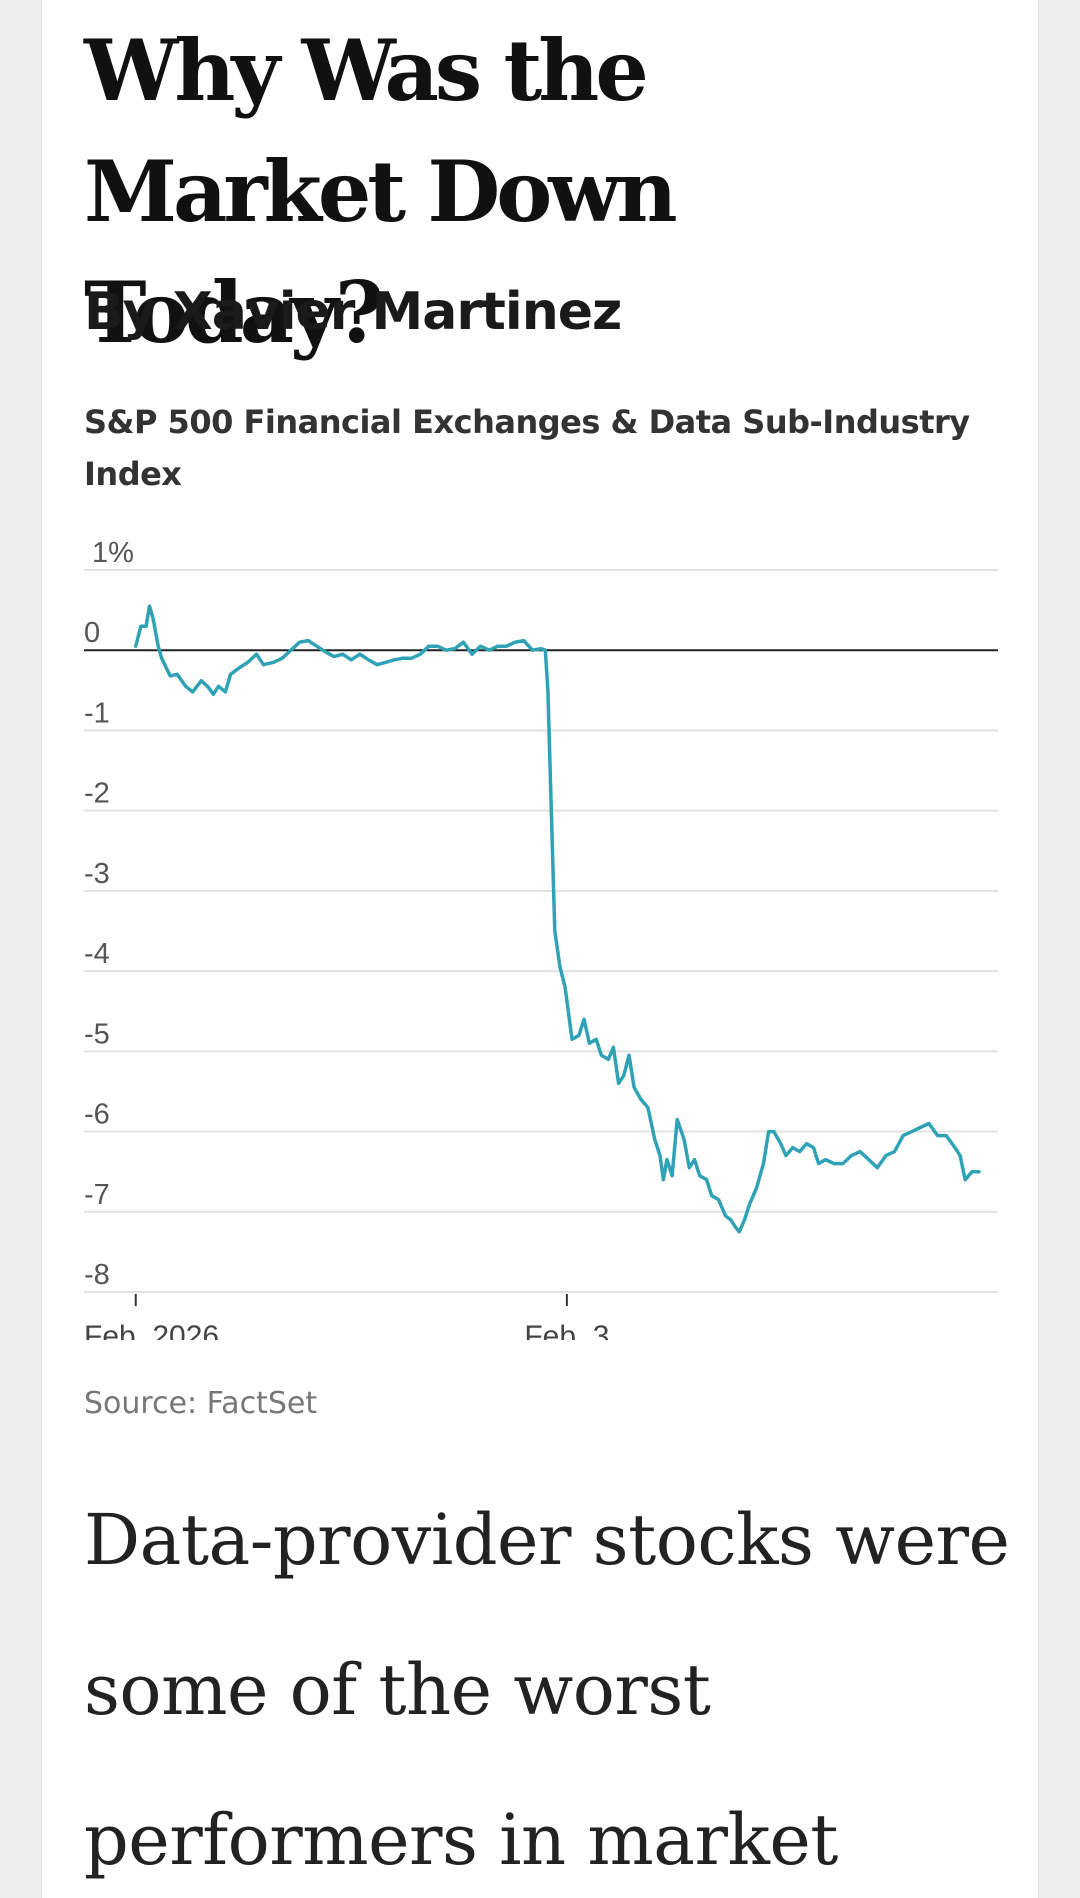 The image size is (1080, 1898). What do you see at coordinates (97, 1115) in the screenshot?
I see `y-tick-label: -6` at bounding box center [97, 1115].